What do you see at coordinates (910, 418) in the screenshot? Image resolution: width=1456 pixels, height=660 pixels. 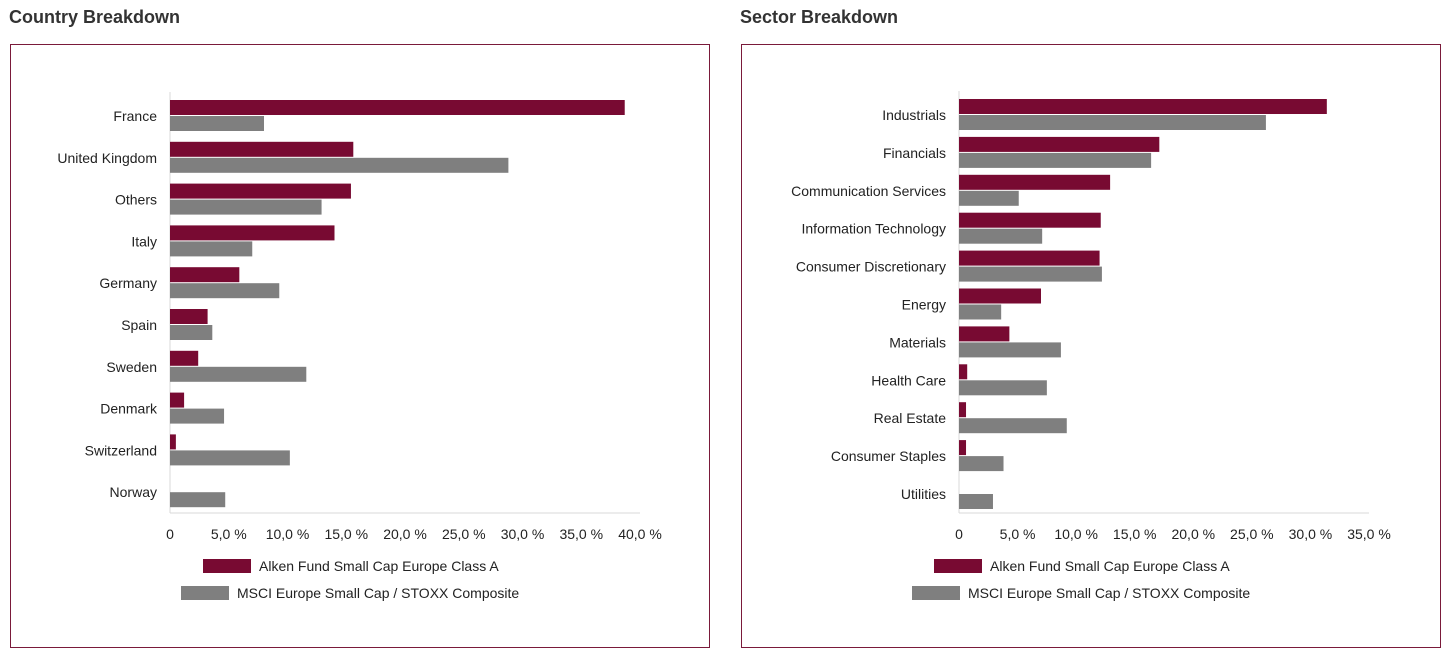 I see `category-label: Real Estate` at bounding box center [910, 418].